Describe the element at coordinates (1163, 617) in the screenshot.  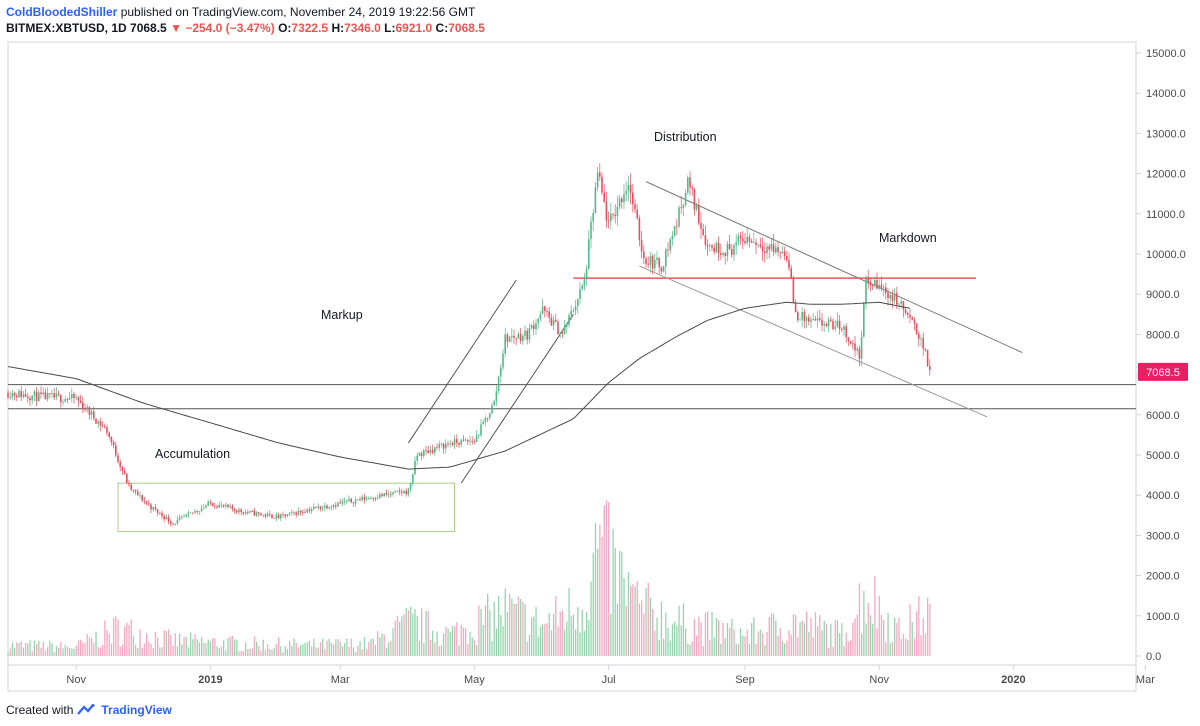
I see `y-tick-label: 1000.0` at that location.